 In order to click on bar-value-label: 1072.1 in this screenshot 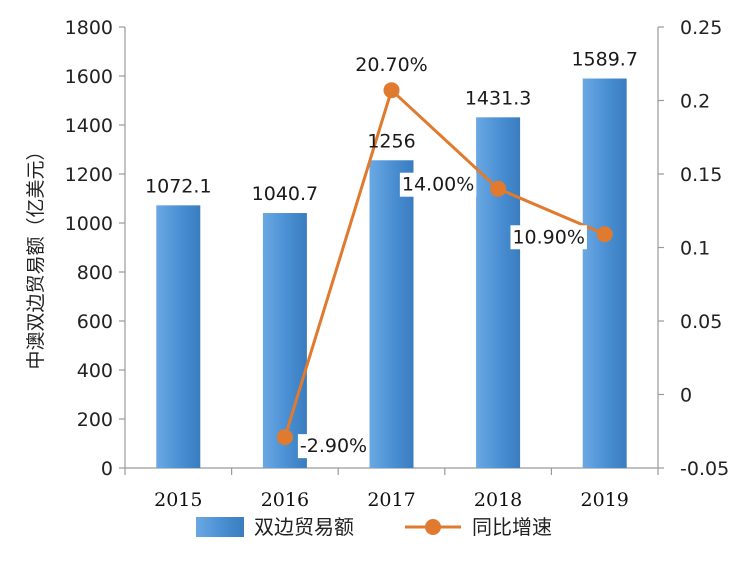, I will do `click(178, 186)`.